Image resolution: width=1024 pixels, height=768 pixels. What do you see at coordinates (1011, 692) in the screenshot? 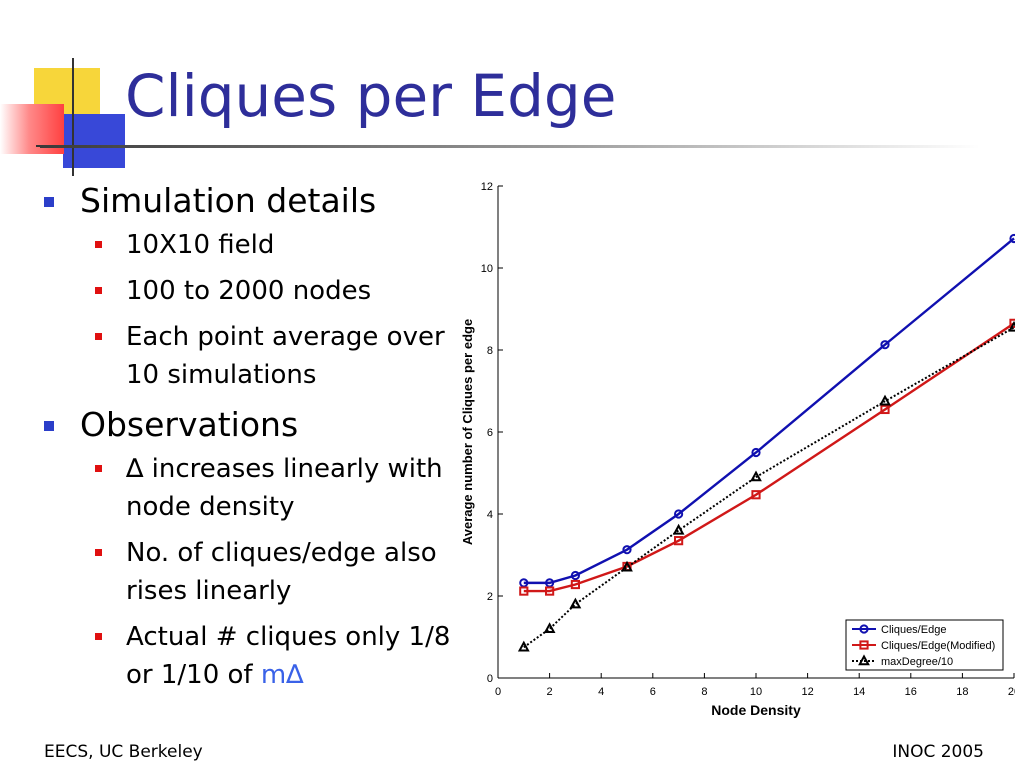
I see `x-tick-label: 20` at bounding box center [1011, 692].